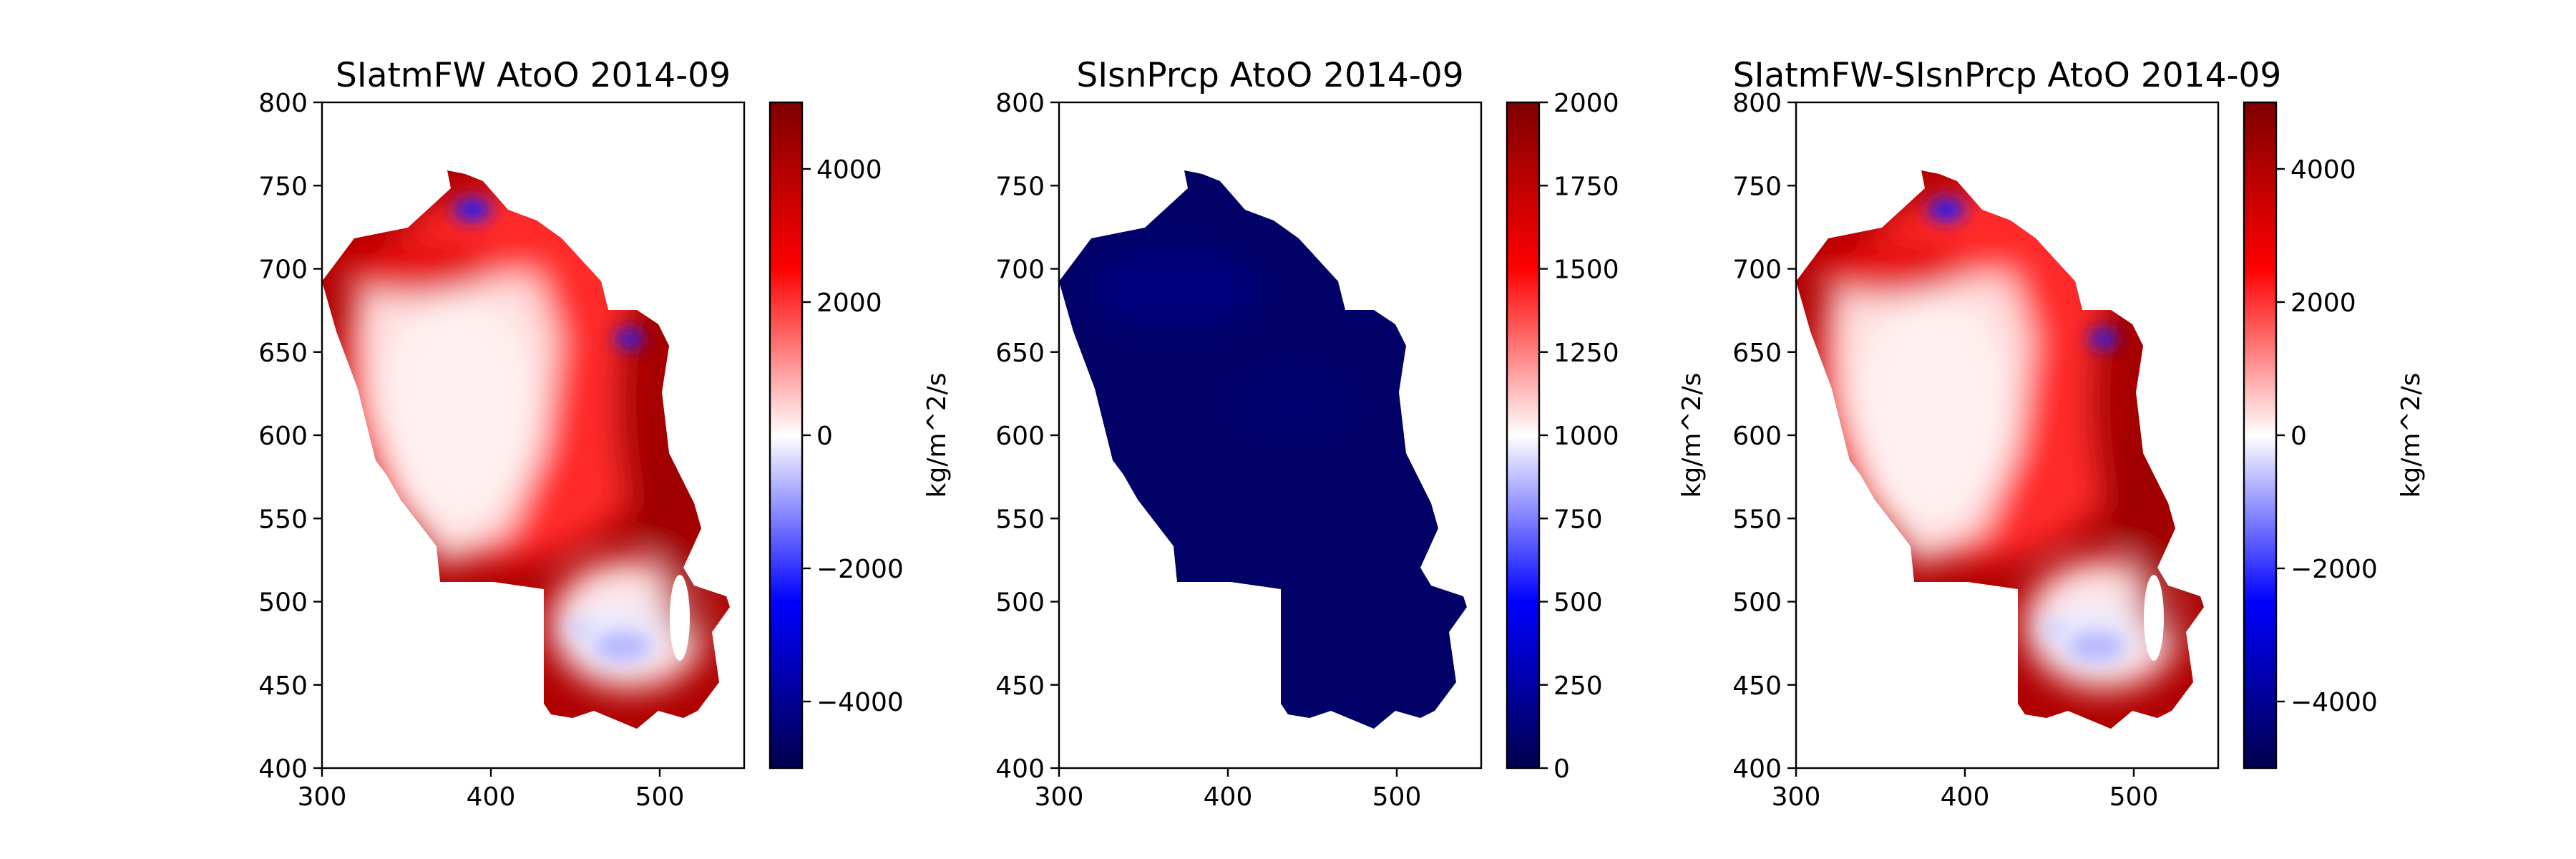  What do you see at coordinates (1586, 186) in the screenshot?
I see `colorbar-tick-label: 1750` at bounding box center [1586, 186].